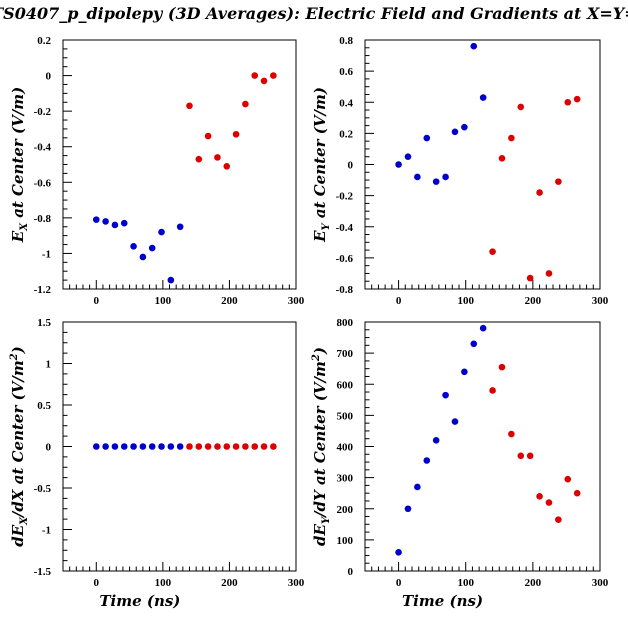 The image size is (628, 619). Describe the element at coordinates (346, 41) in the screenshot. I see `y-tick-label: 0.8` at that location.